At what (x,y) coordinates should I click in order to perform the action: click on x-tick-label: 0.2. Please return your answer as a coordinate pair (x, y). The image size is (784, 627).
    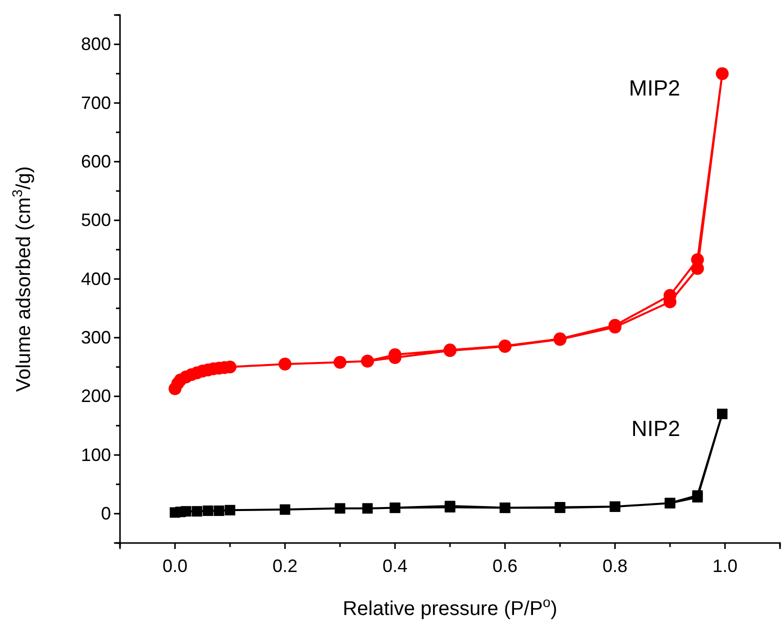
    Looking at the image, I should click on (285, 566).